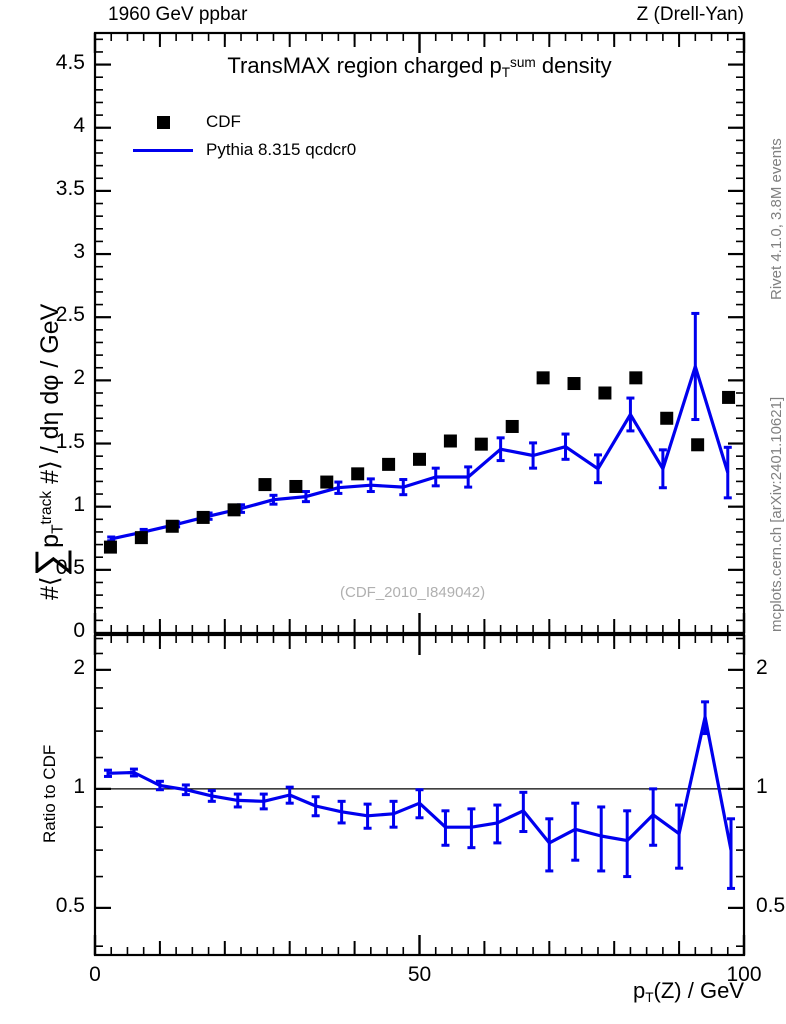  Describe the element at coordinates (242, 122) in the screenshot. I see `legend-item-cdf: CDF` at that location.